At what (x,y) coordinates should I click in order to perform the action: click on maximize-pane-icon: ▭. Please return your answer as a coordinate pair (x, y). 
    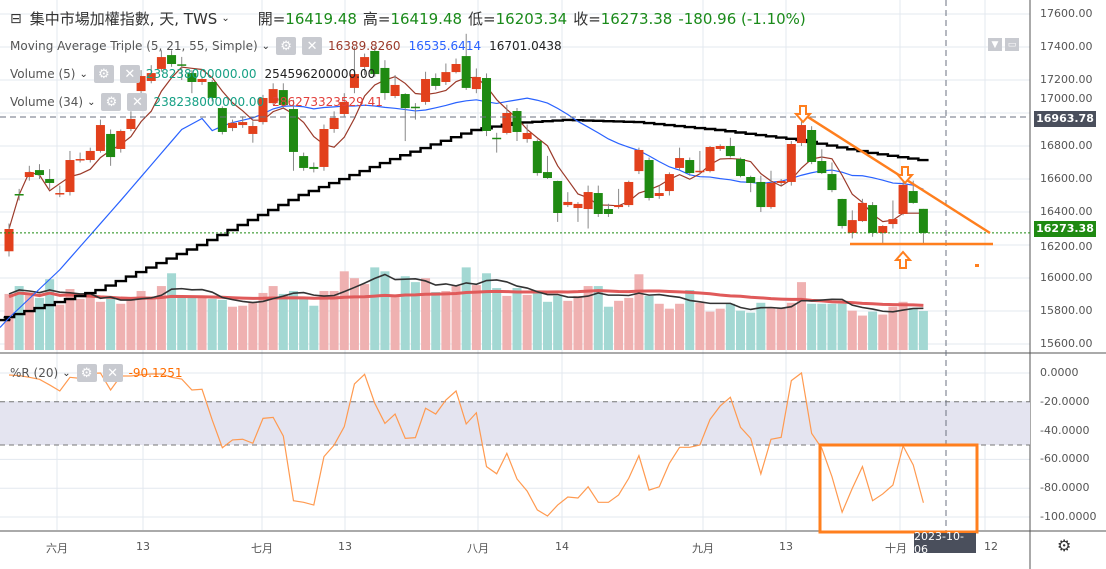
    Looking at the image, I should click on (1012, 44).